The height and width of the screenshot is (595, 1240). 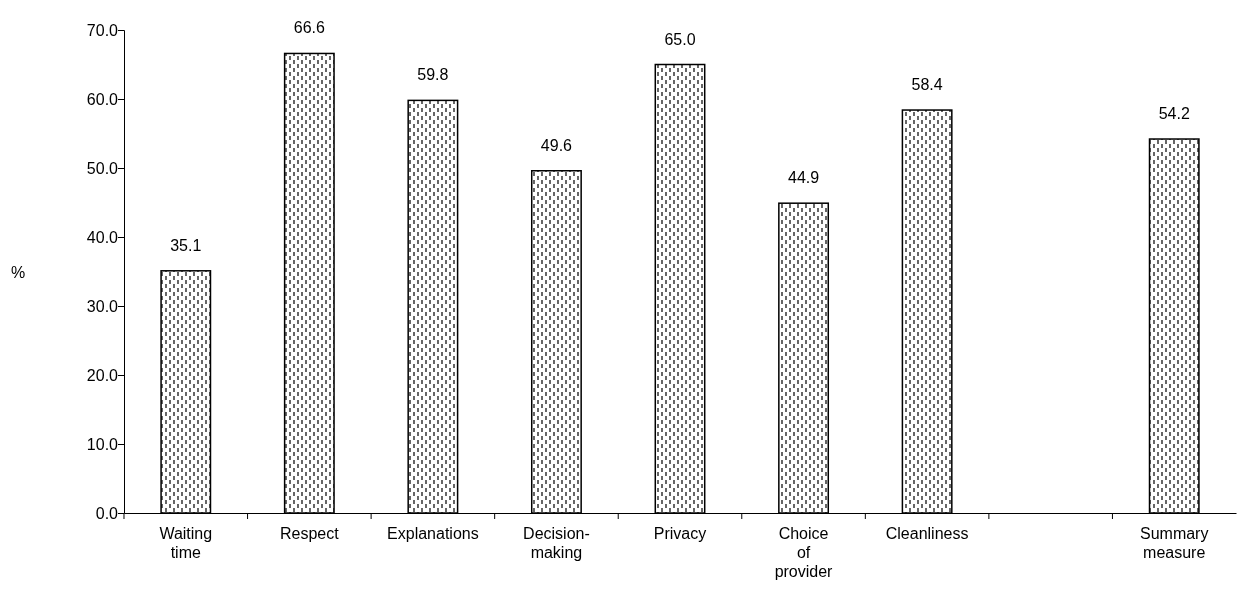 I want to click on x-tick-label: Respect, so click(x=309, y=533).